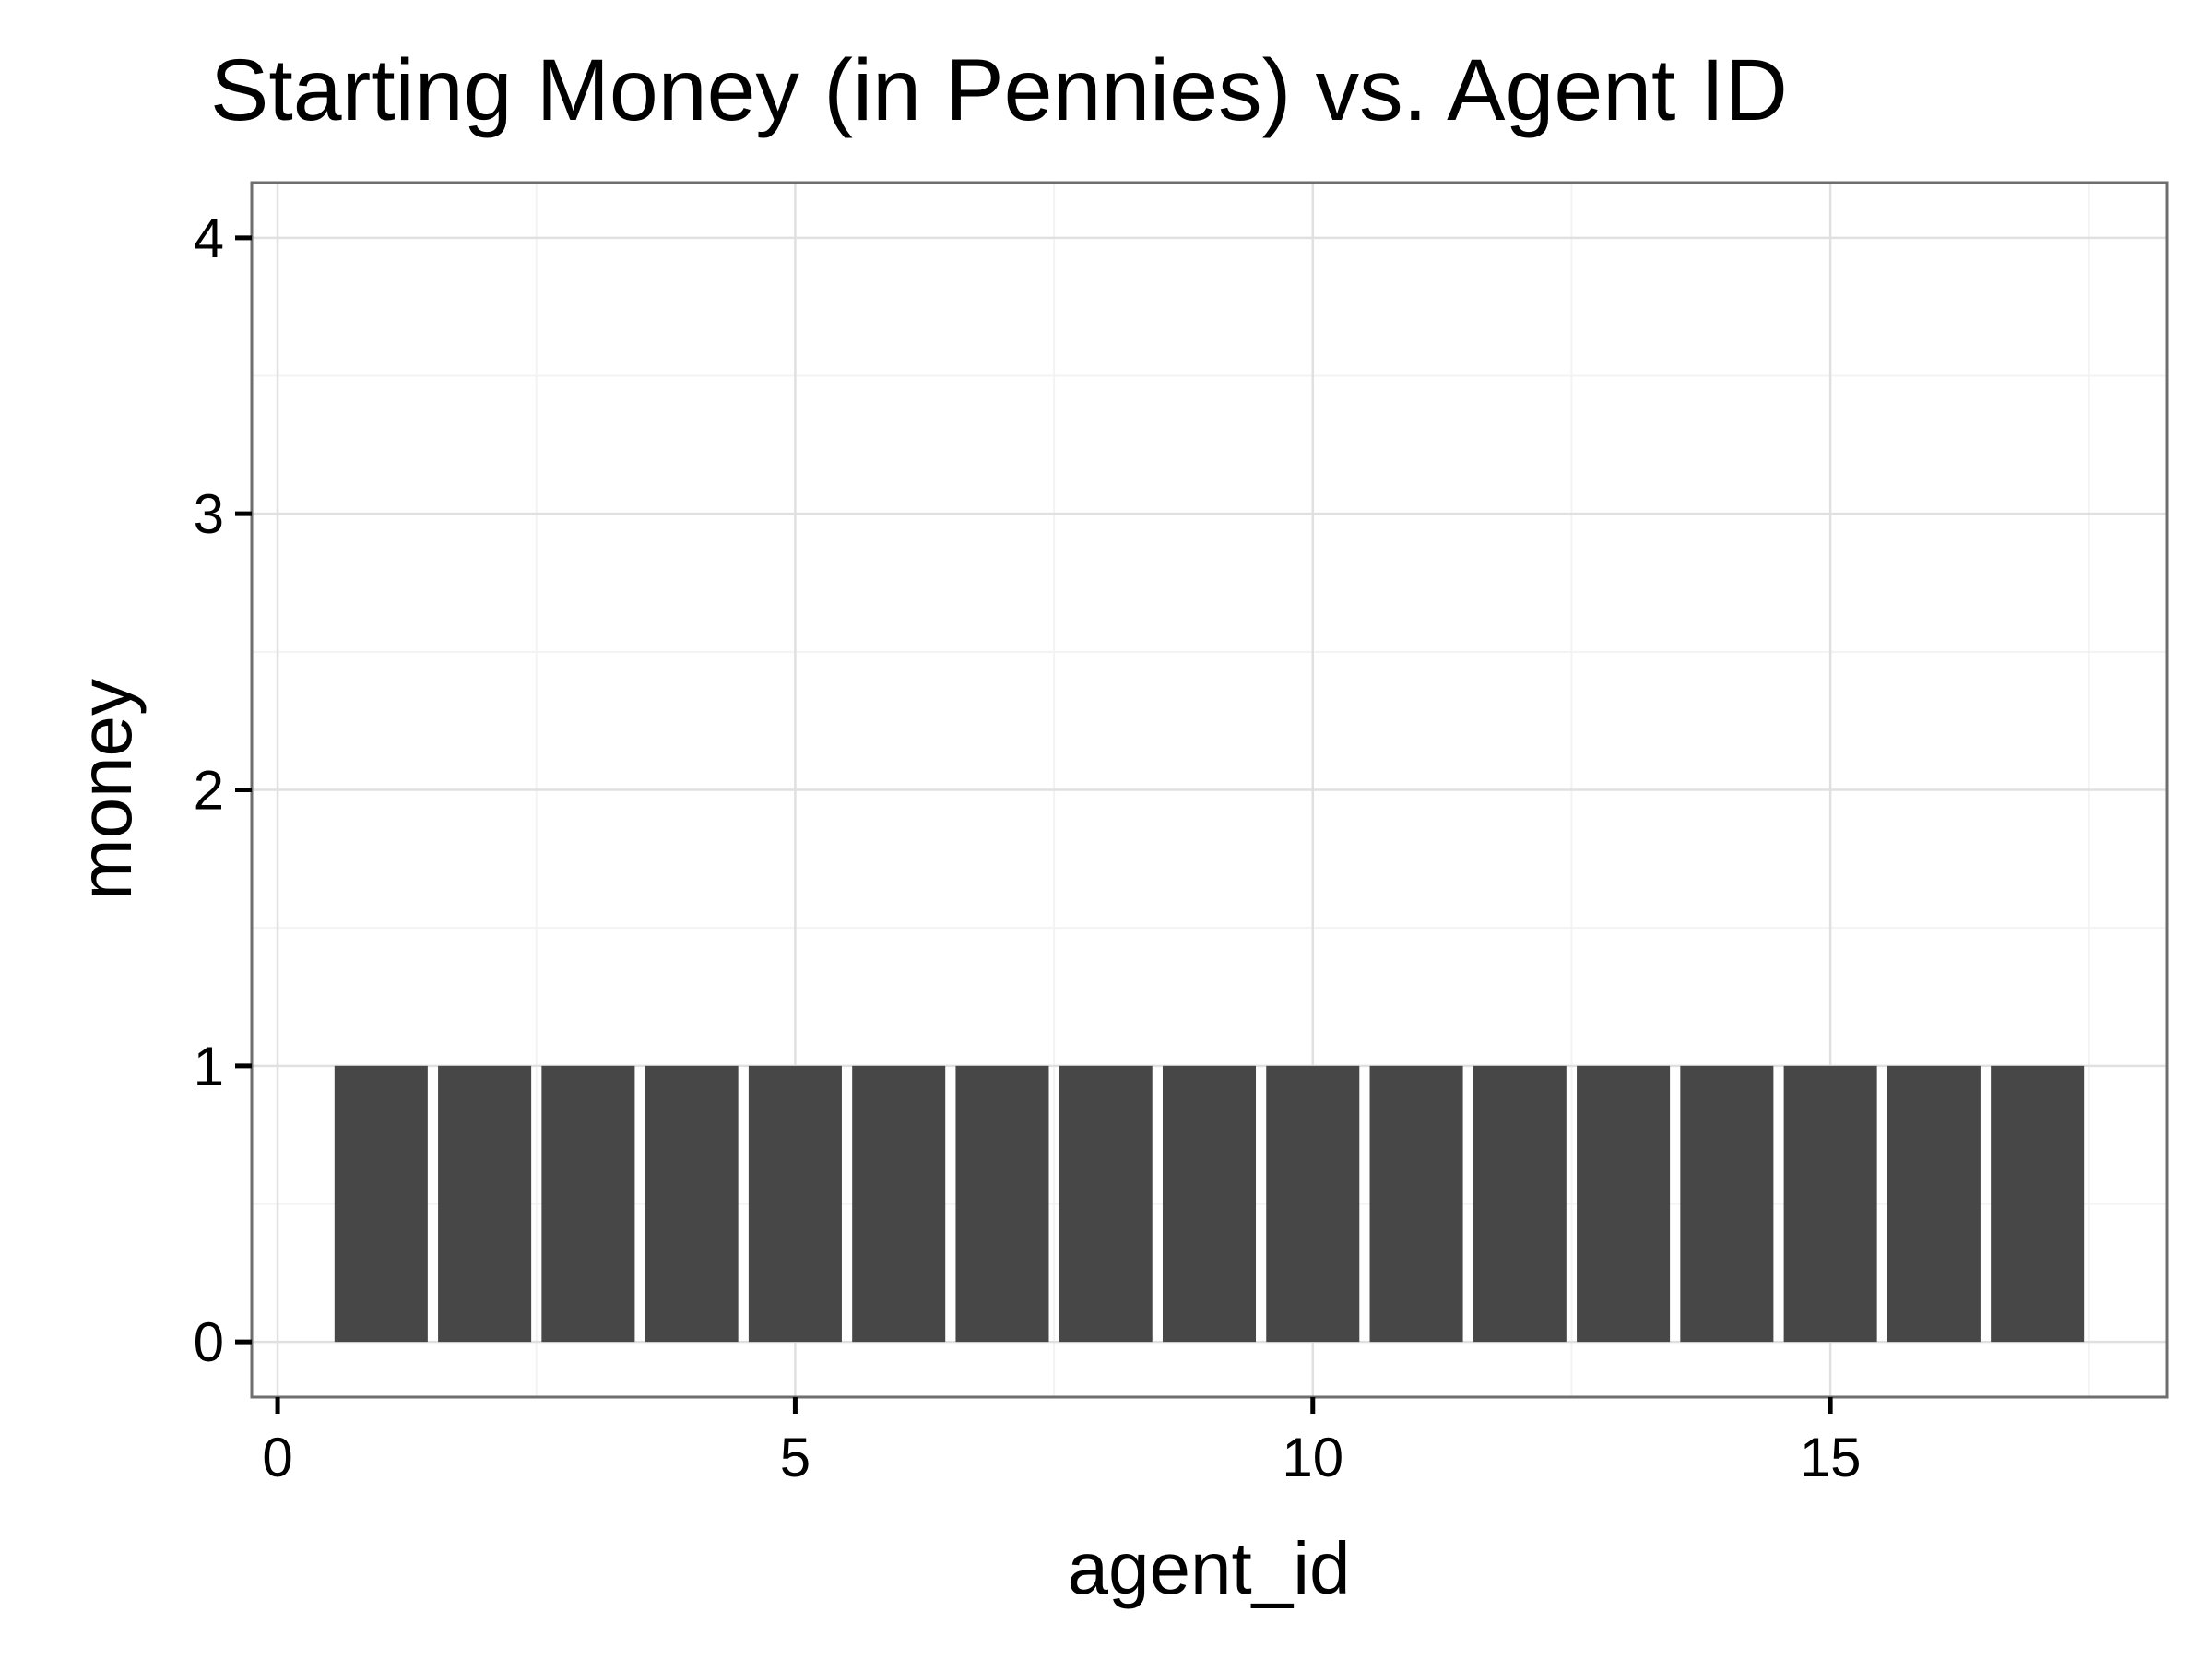 The height and width of the screenshot is (1659, 2212). Describe the element at coordinates (209, 791) in the screenshot. I see `y-tick-label: 2` at that location.